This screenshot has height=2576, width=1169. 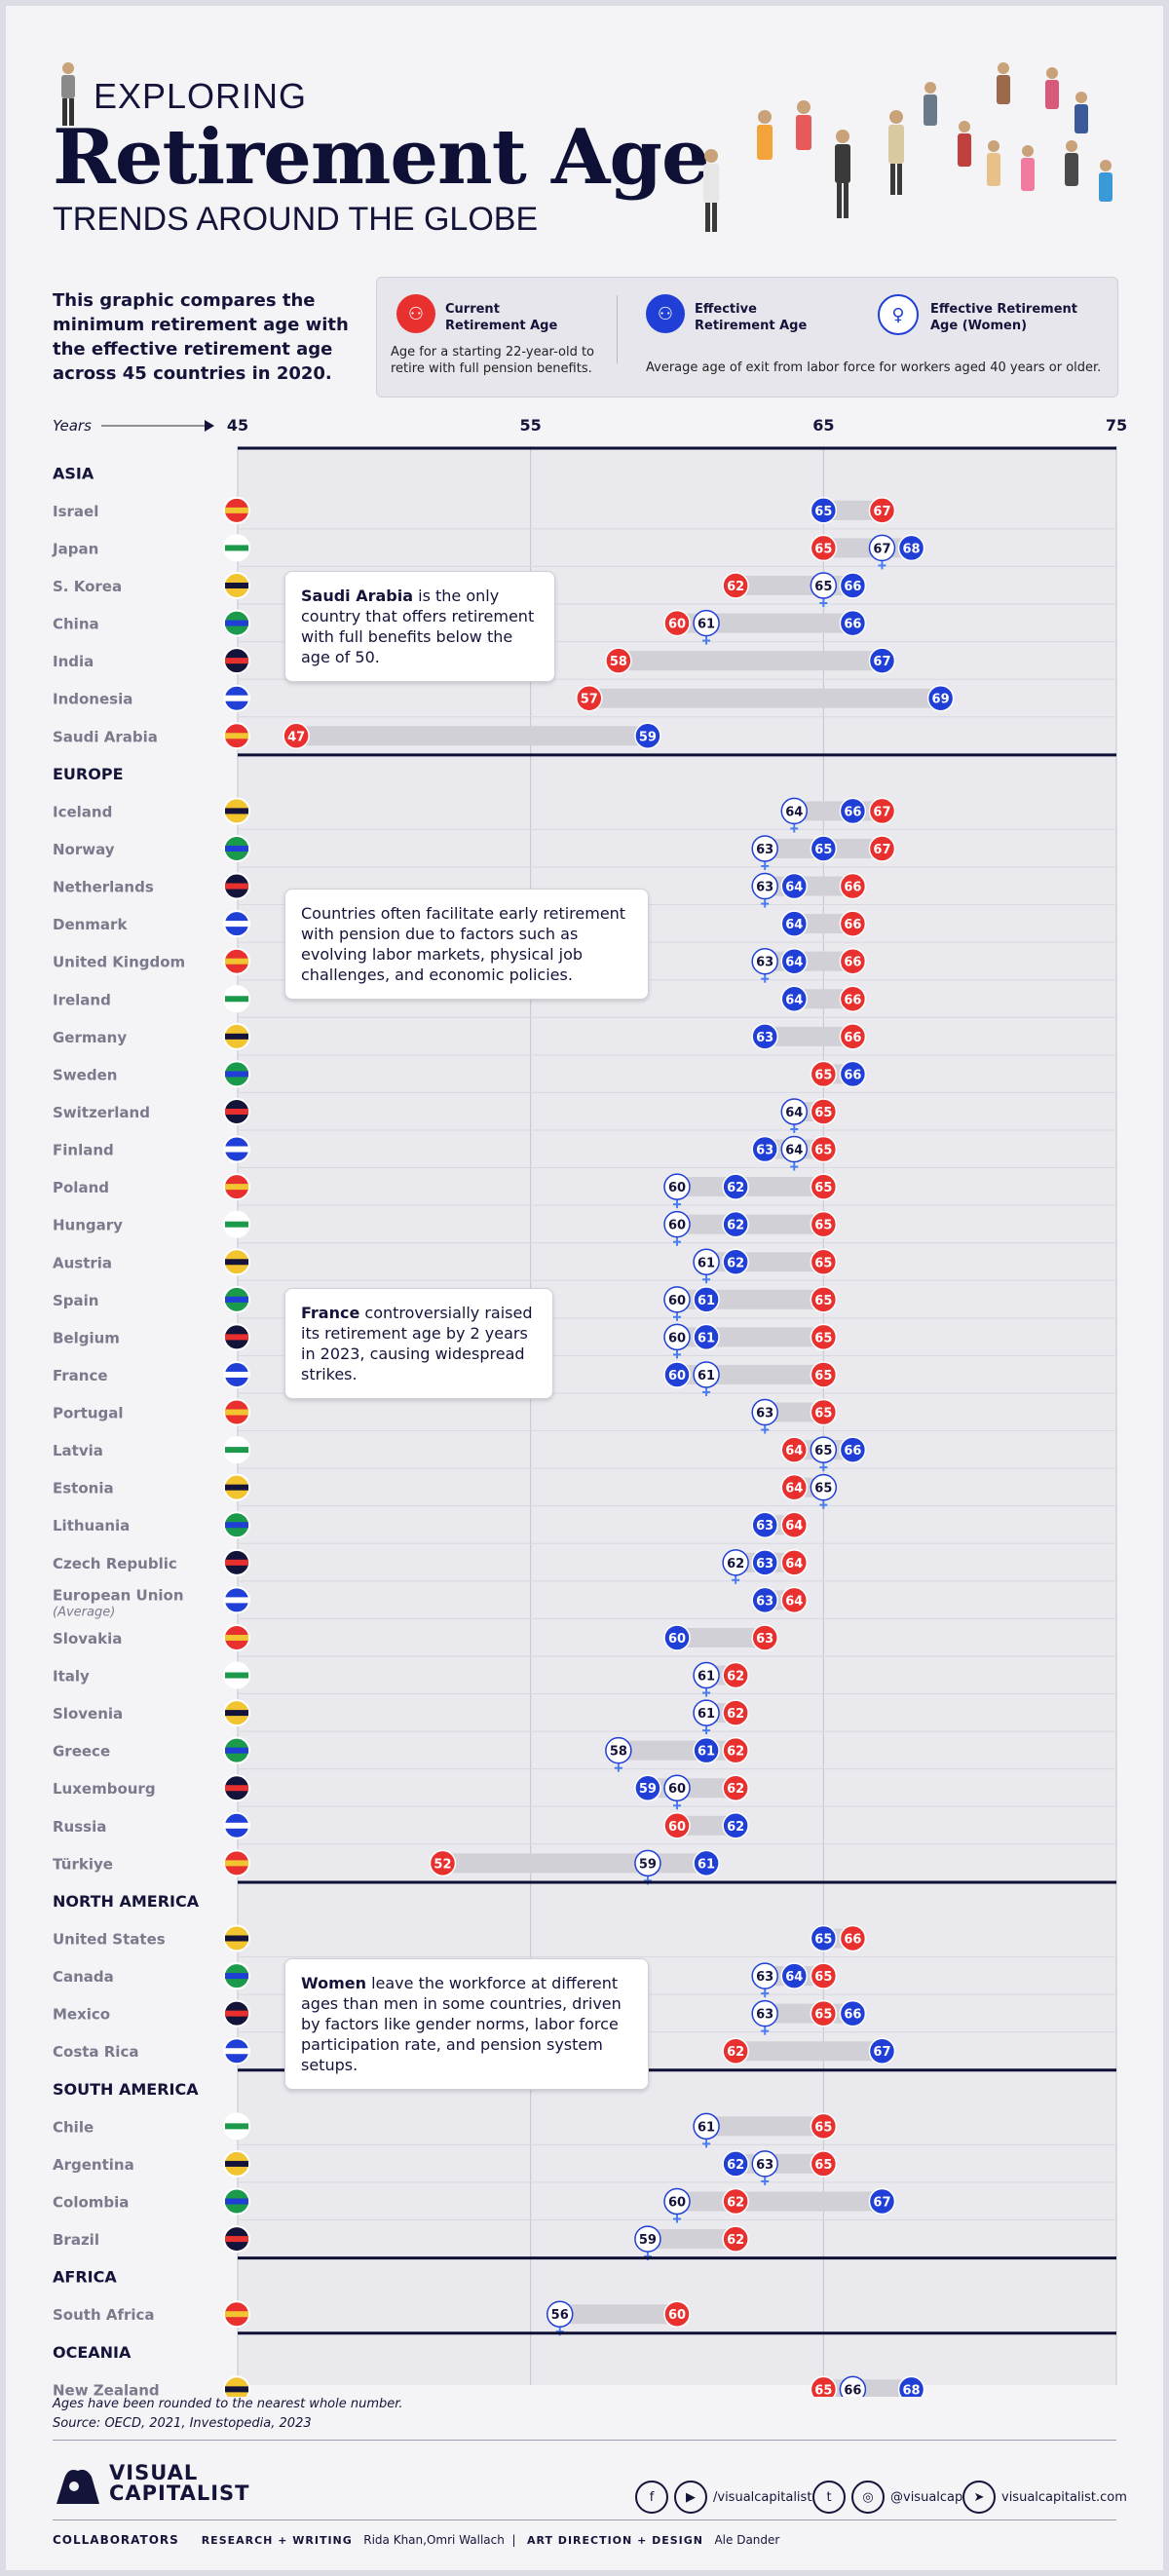 I want to click on social-youtube-facebook: f ▶ /visualcapitalist, so click(x=723, y=2497).